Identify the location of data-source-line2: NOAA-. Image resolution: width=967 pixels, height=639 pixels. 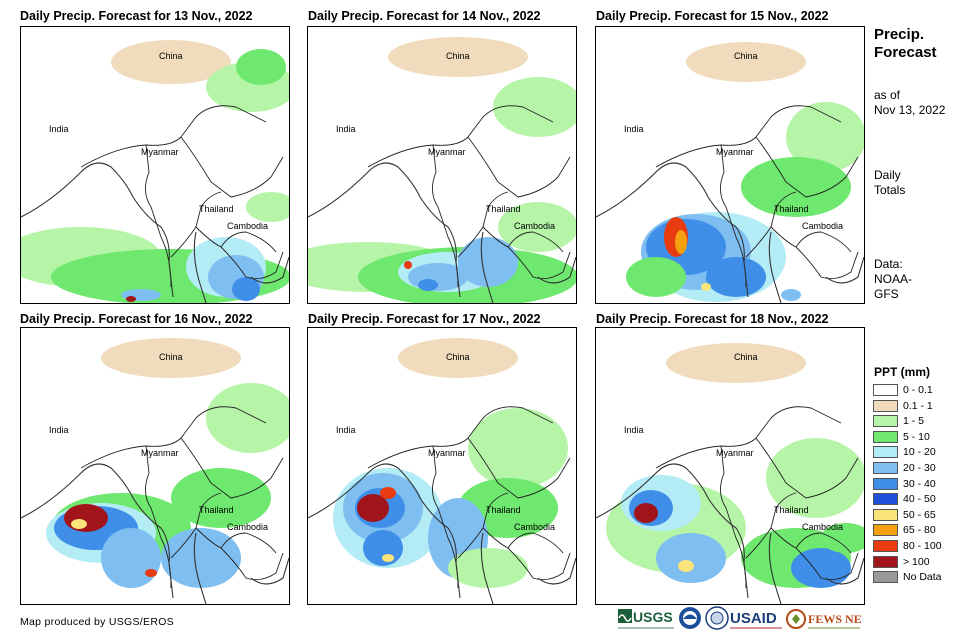
(893, 279).